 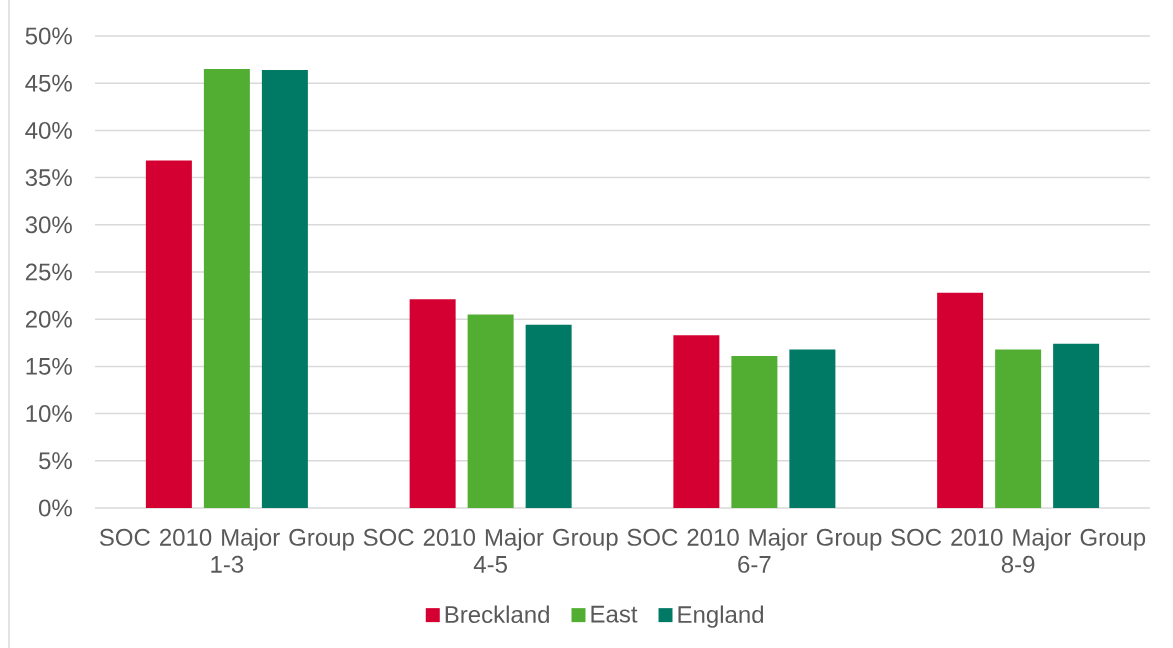 I want to click on y-tick-label: 25%, so click(x=48, y=272).